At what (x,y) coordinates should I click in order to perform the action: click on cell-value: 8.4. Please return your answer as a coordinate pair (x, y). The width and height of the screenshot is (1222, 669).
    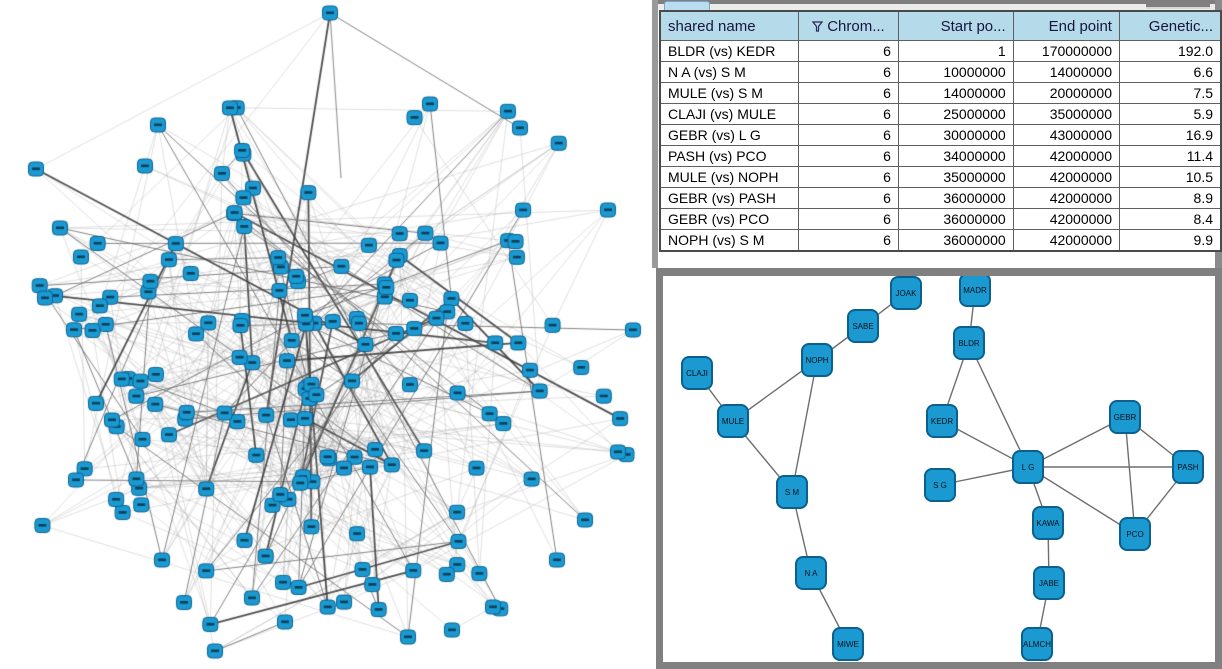
    Looking at the image, I should click on (1170, 219).